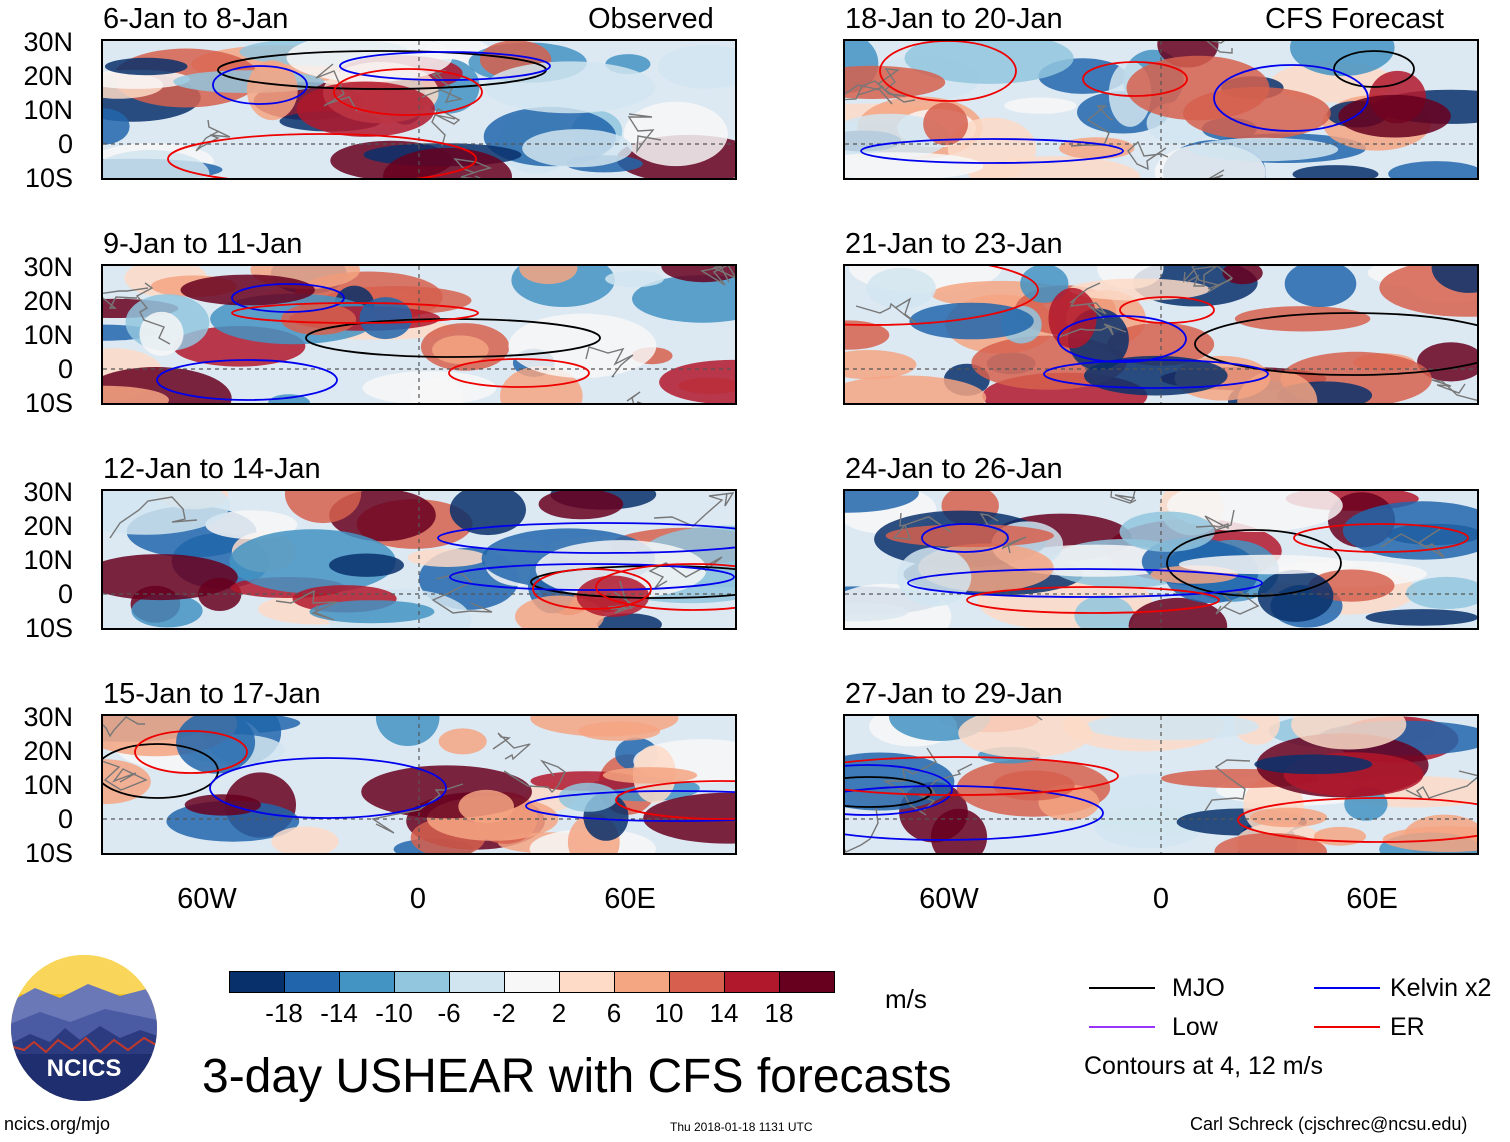  What do you see at coordinates (954, 694) in the screenshot?
I see `panel-title: 27-Jan to 29-Jan` at bounding box center [954, 694].